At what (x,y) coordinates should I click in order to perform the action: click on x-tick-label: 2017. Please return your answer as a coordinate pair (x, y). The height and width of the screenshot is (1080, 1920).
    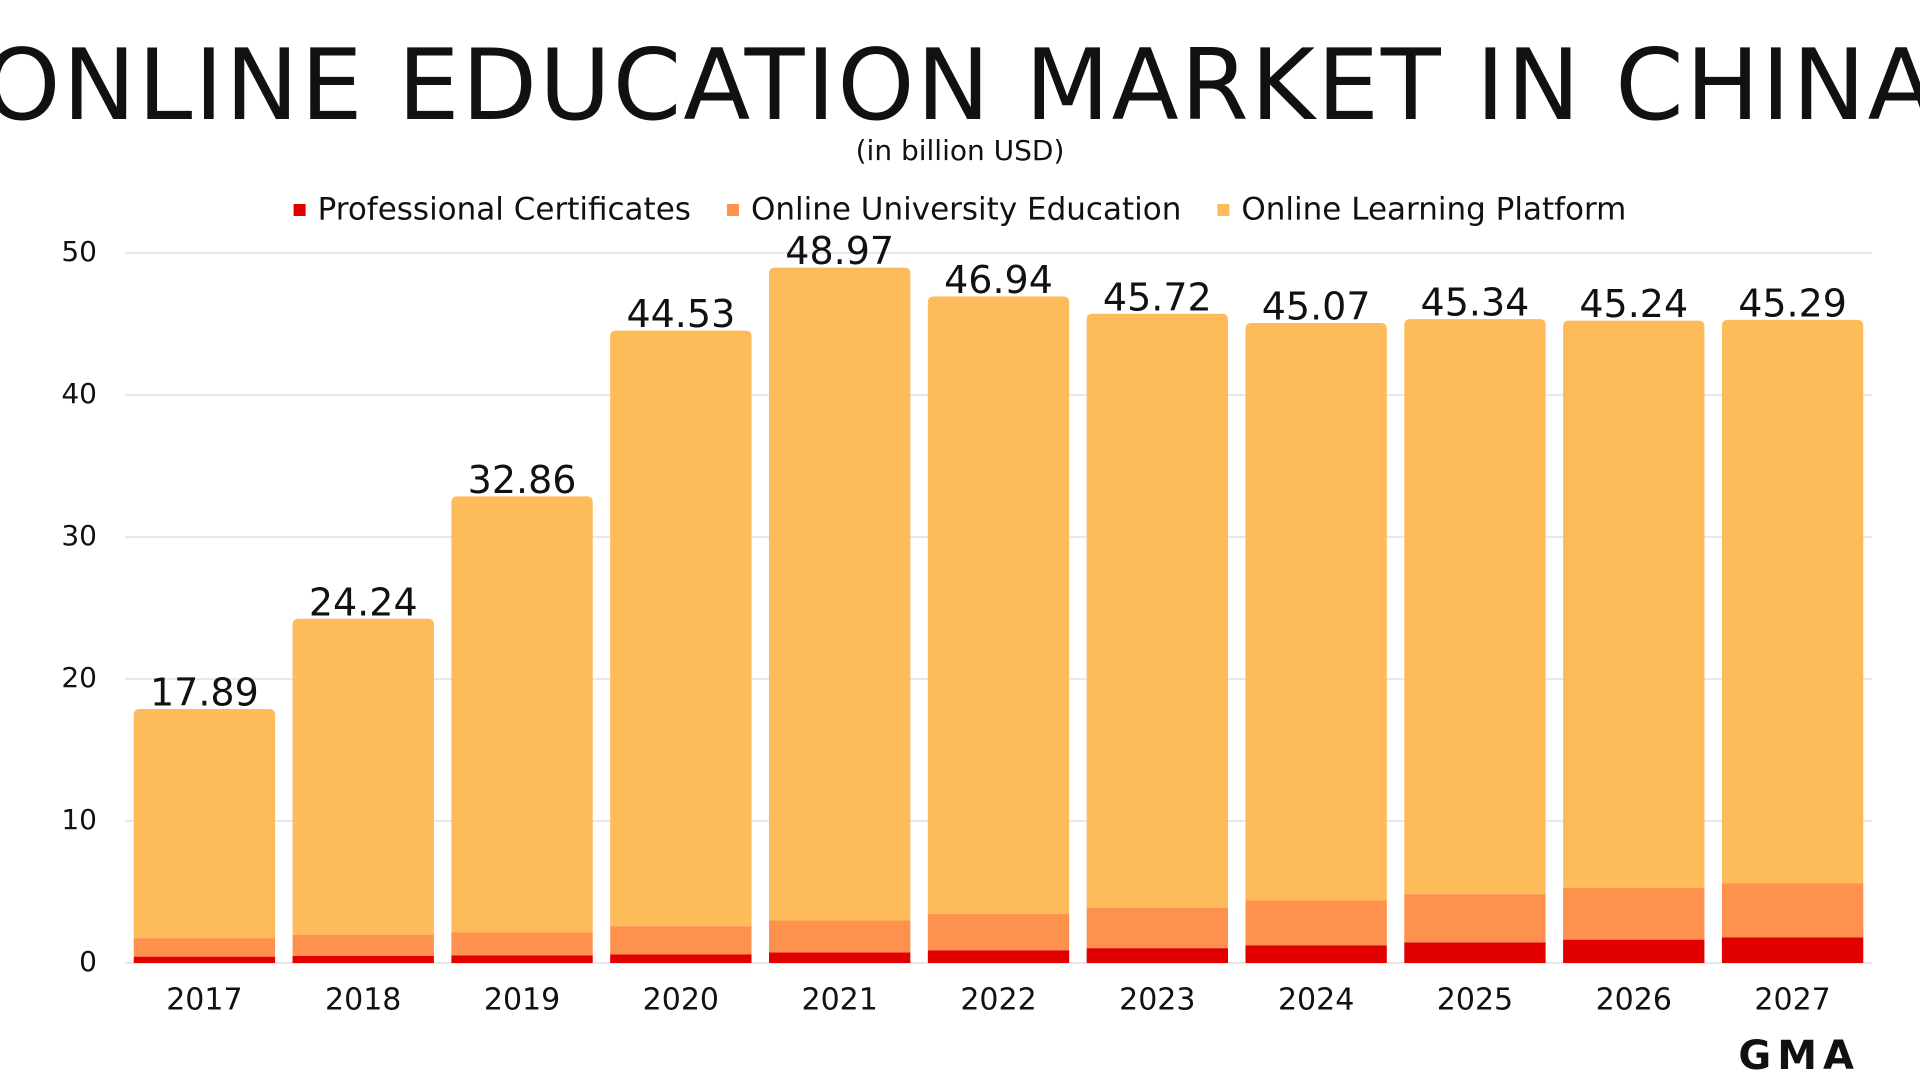
    Looking at the image, I should click on (204, 1000).